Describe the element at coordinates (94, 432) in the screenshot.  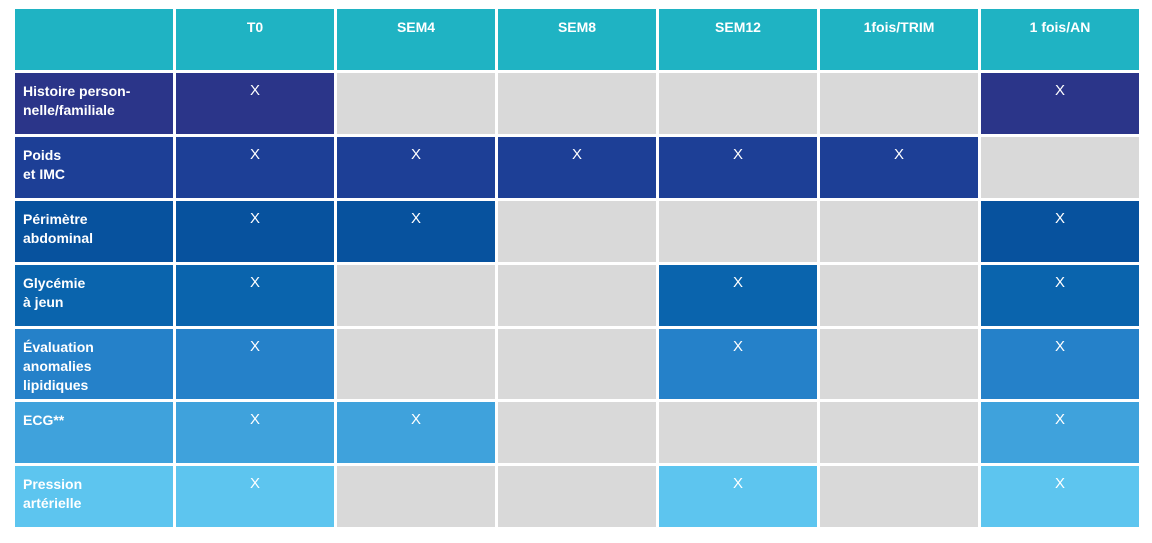
I see `row-label: ECG**` at that location.